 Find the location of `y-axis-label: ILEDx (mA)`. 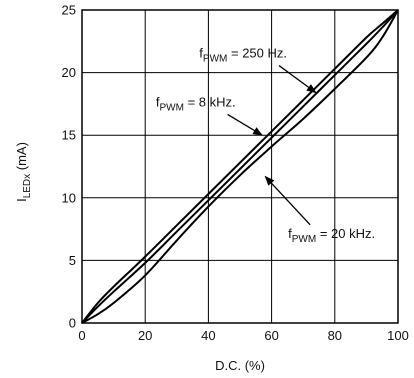

y-axis-label: ILEDx (mA) is located at coordinates (23, 172).